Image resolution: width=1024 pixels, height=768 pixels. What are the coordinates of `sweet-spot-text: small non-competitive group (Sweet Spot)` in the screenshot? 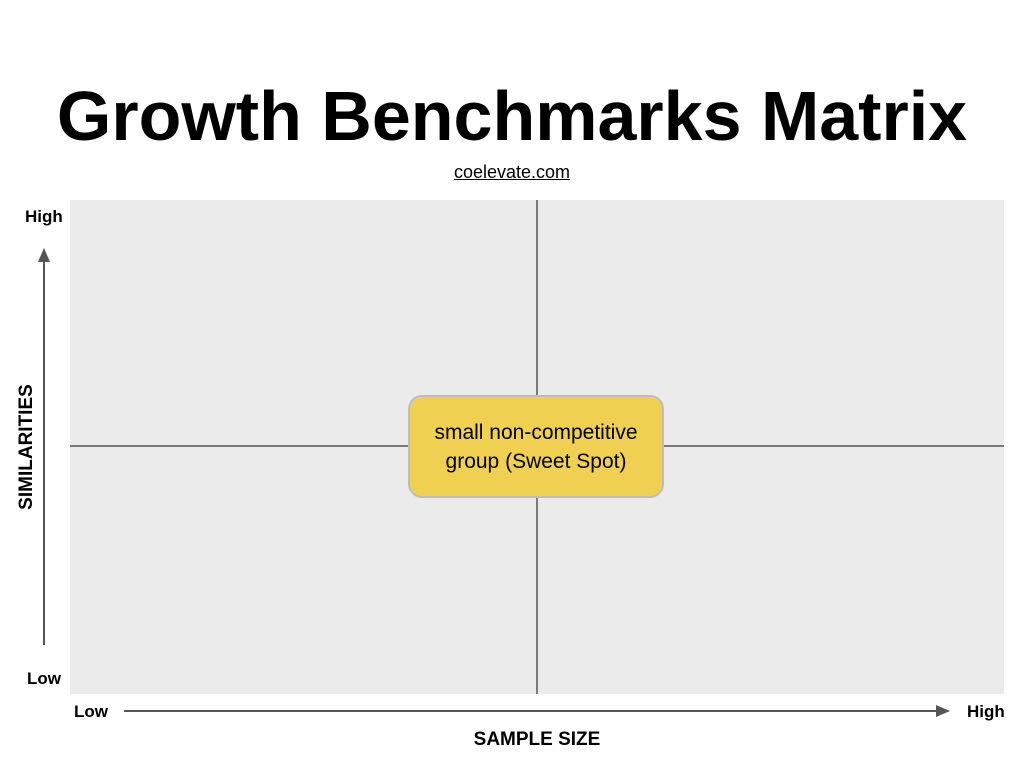 It's located at (535, 447).